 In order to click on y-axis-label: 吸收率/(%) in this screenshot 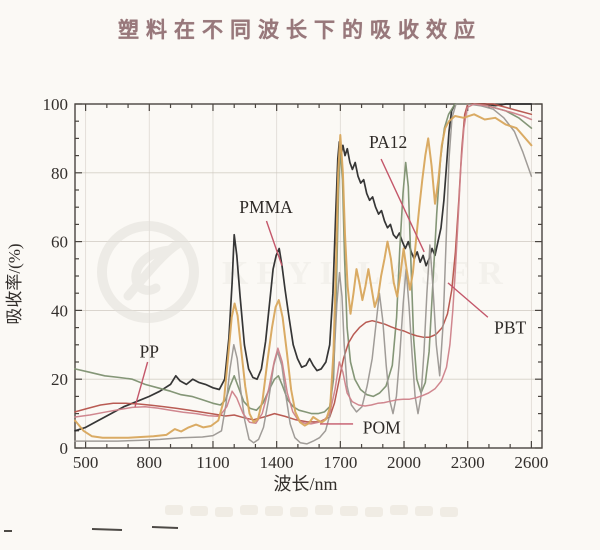, I will do `click(14, 283)`.